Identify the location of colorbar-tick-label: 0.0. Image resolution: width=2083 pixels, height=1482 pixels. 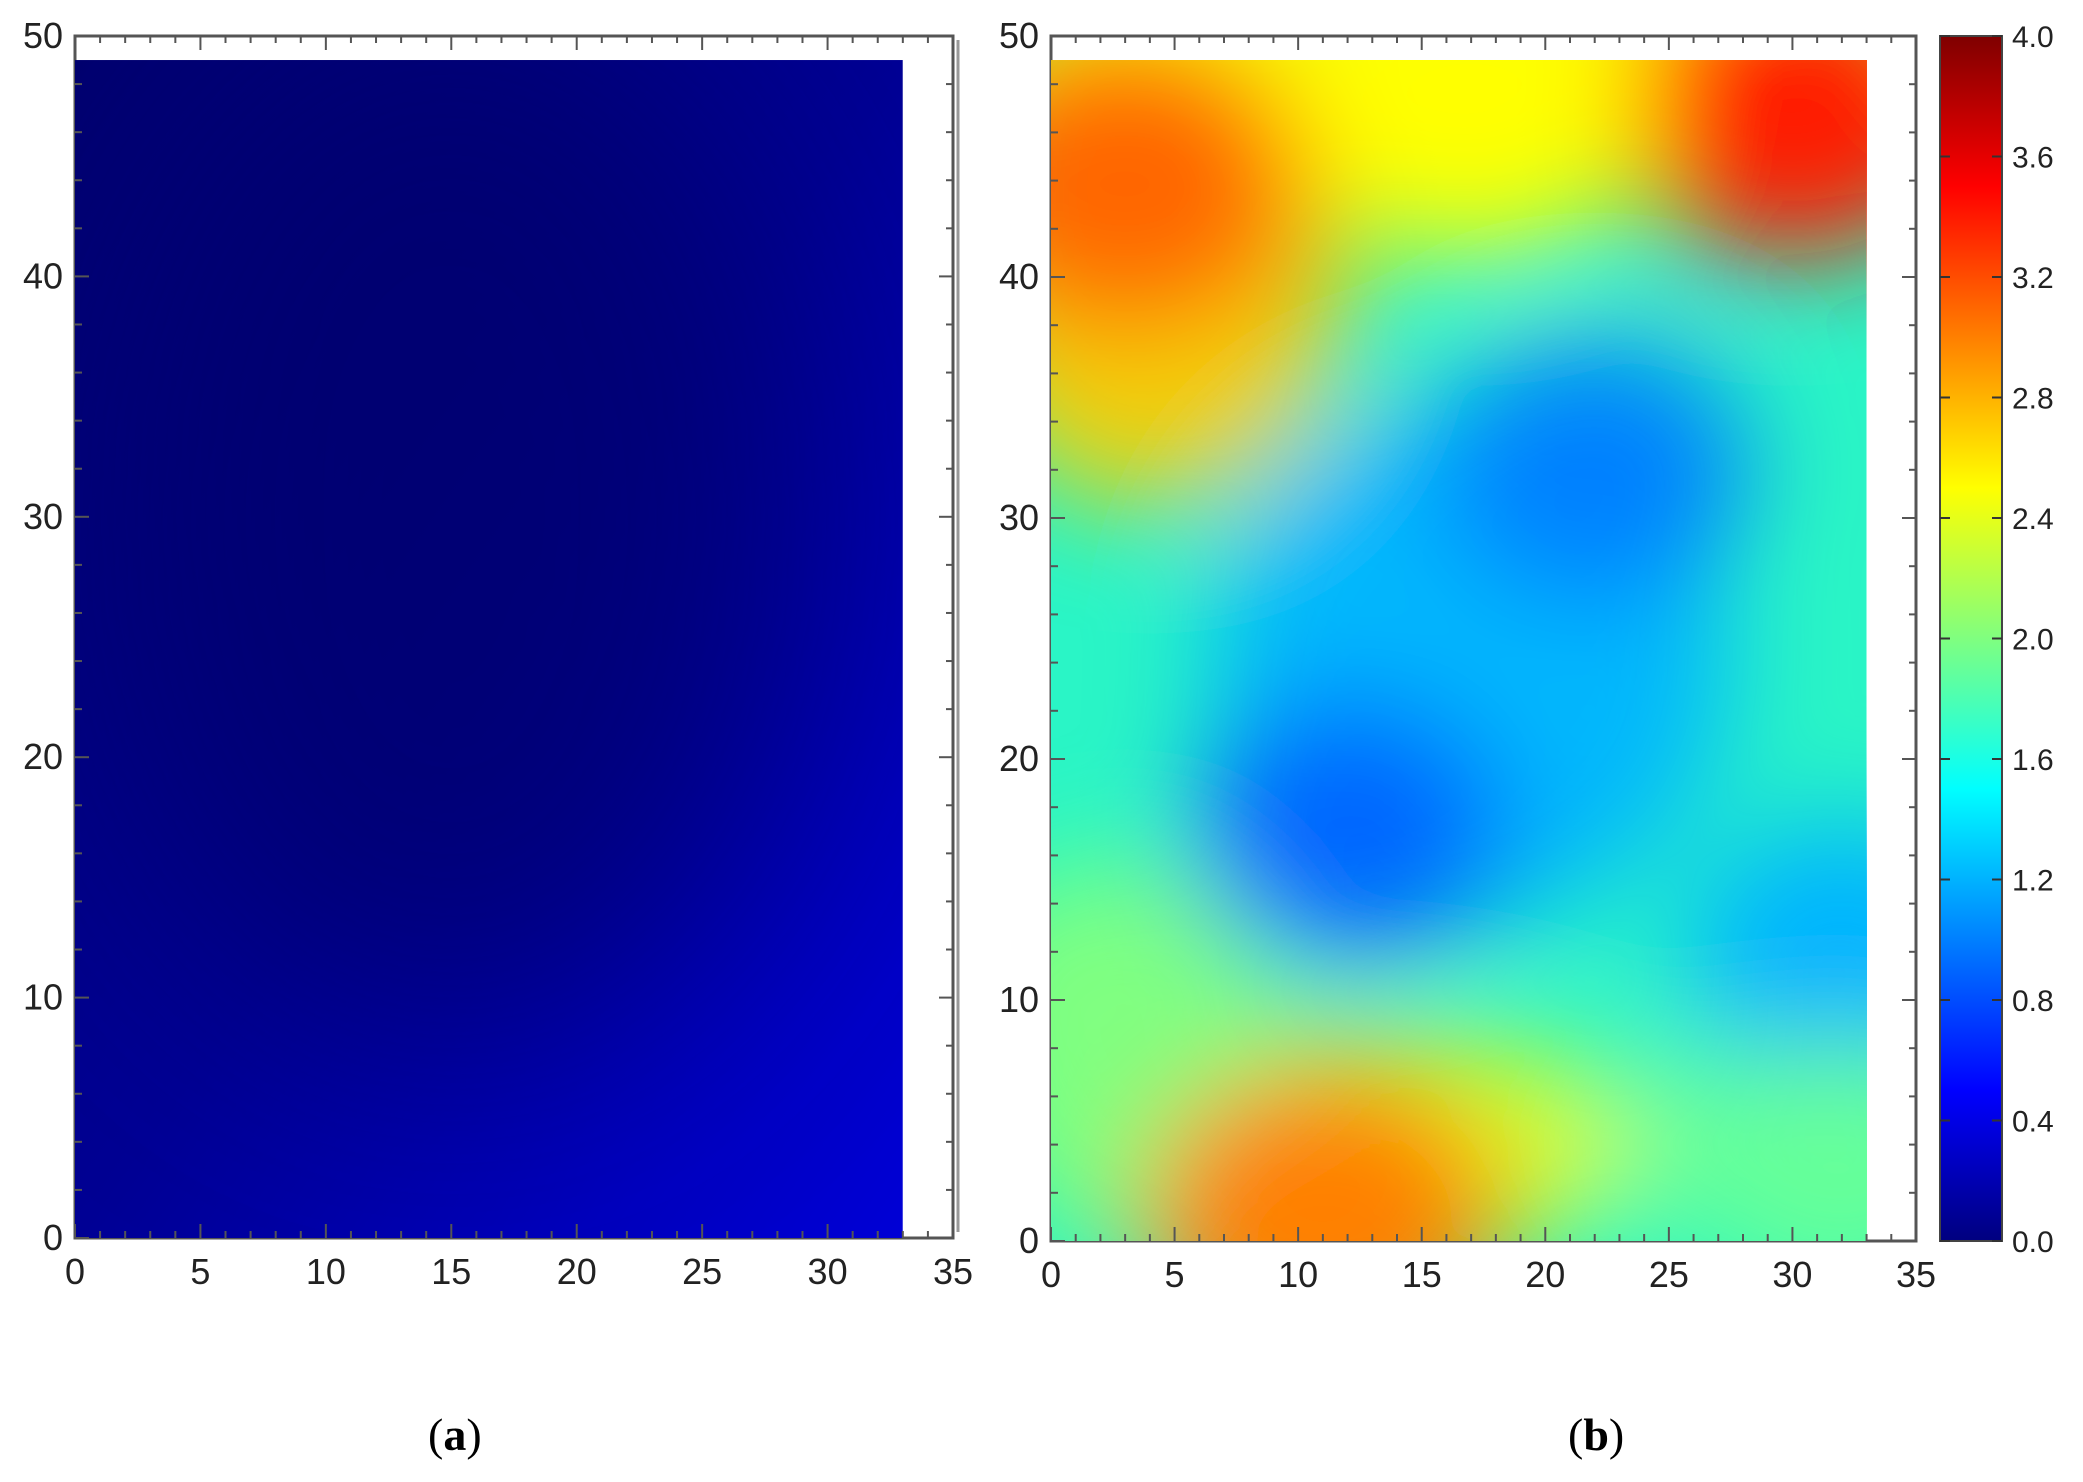
(2033, 1242).